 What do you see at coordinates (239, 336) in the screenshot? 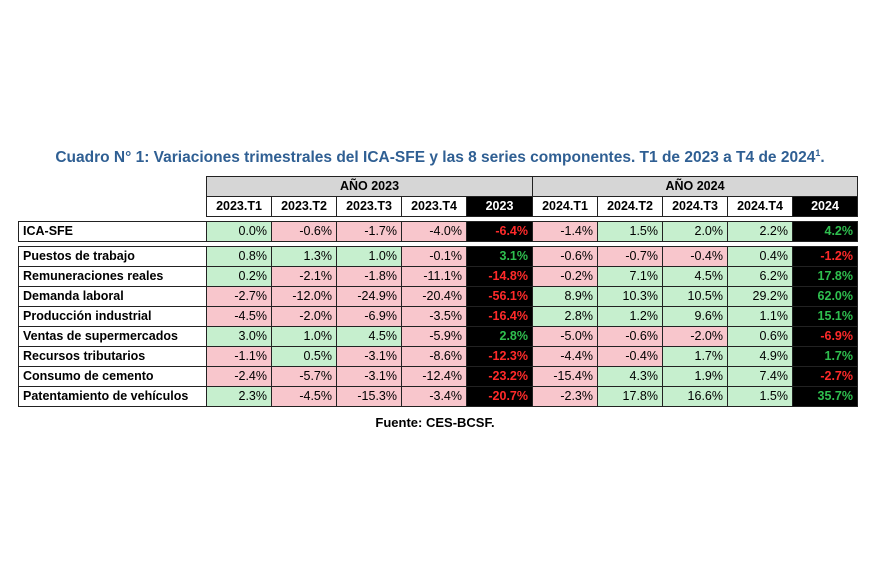
I see `quarter-value-cell: 3.0%` at bounding box center [239, 336].